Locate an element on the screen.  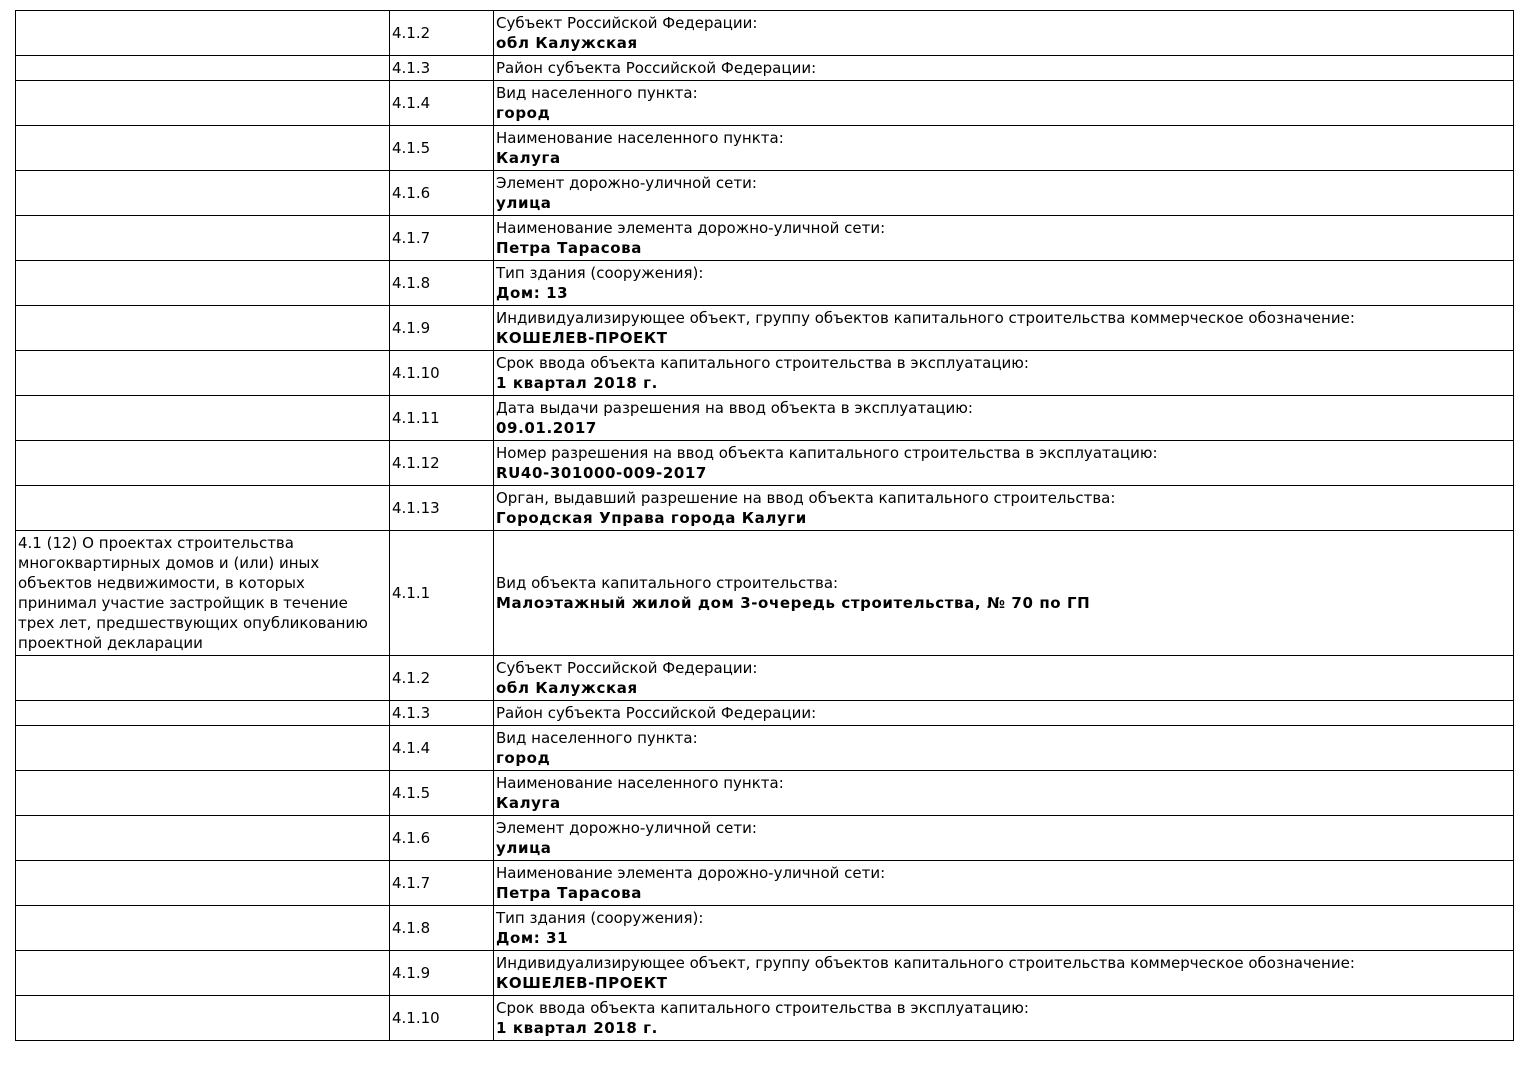
item-label: Тип здания (сооружения): is located at coordinates (600, 273).